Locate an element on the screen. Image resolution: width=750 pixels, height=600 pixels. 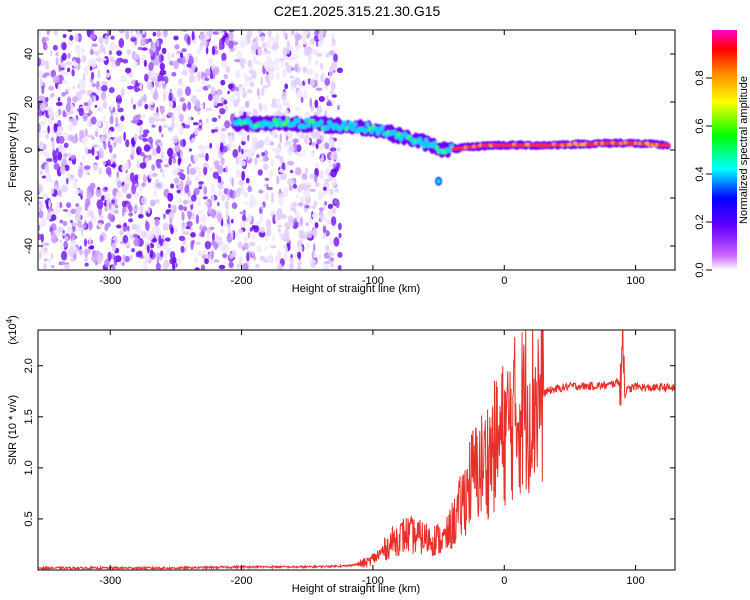
x-tick-label: 0 is located at coordinates (504, 581).